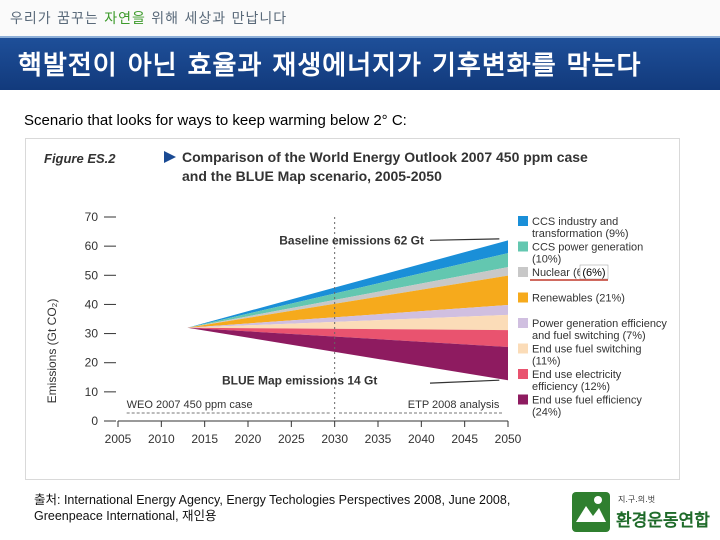 Image resolution: width=720 pixels, height=540 pixels. I want to click on legend-label: efficiency (12%), so click(571, 387).